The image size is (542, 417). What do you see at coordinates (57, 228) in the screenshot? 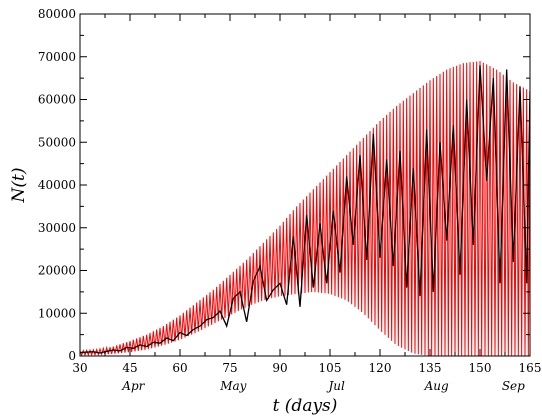
I see `y-tick-label: 30000` at bounding box center [57, 228].